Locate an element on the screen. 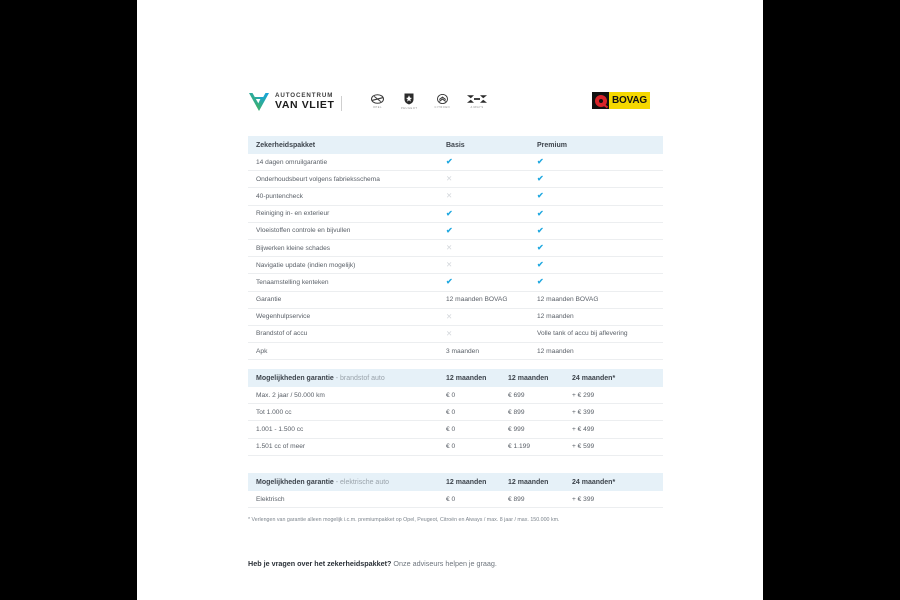 This screenshot has width=900, height=600. brand-citroen-caption: CITROEN is located at coordinates (442, 107).